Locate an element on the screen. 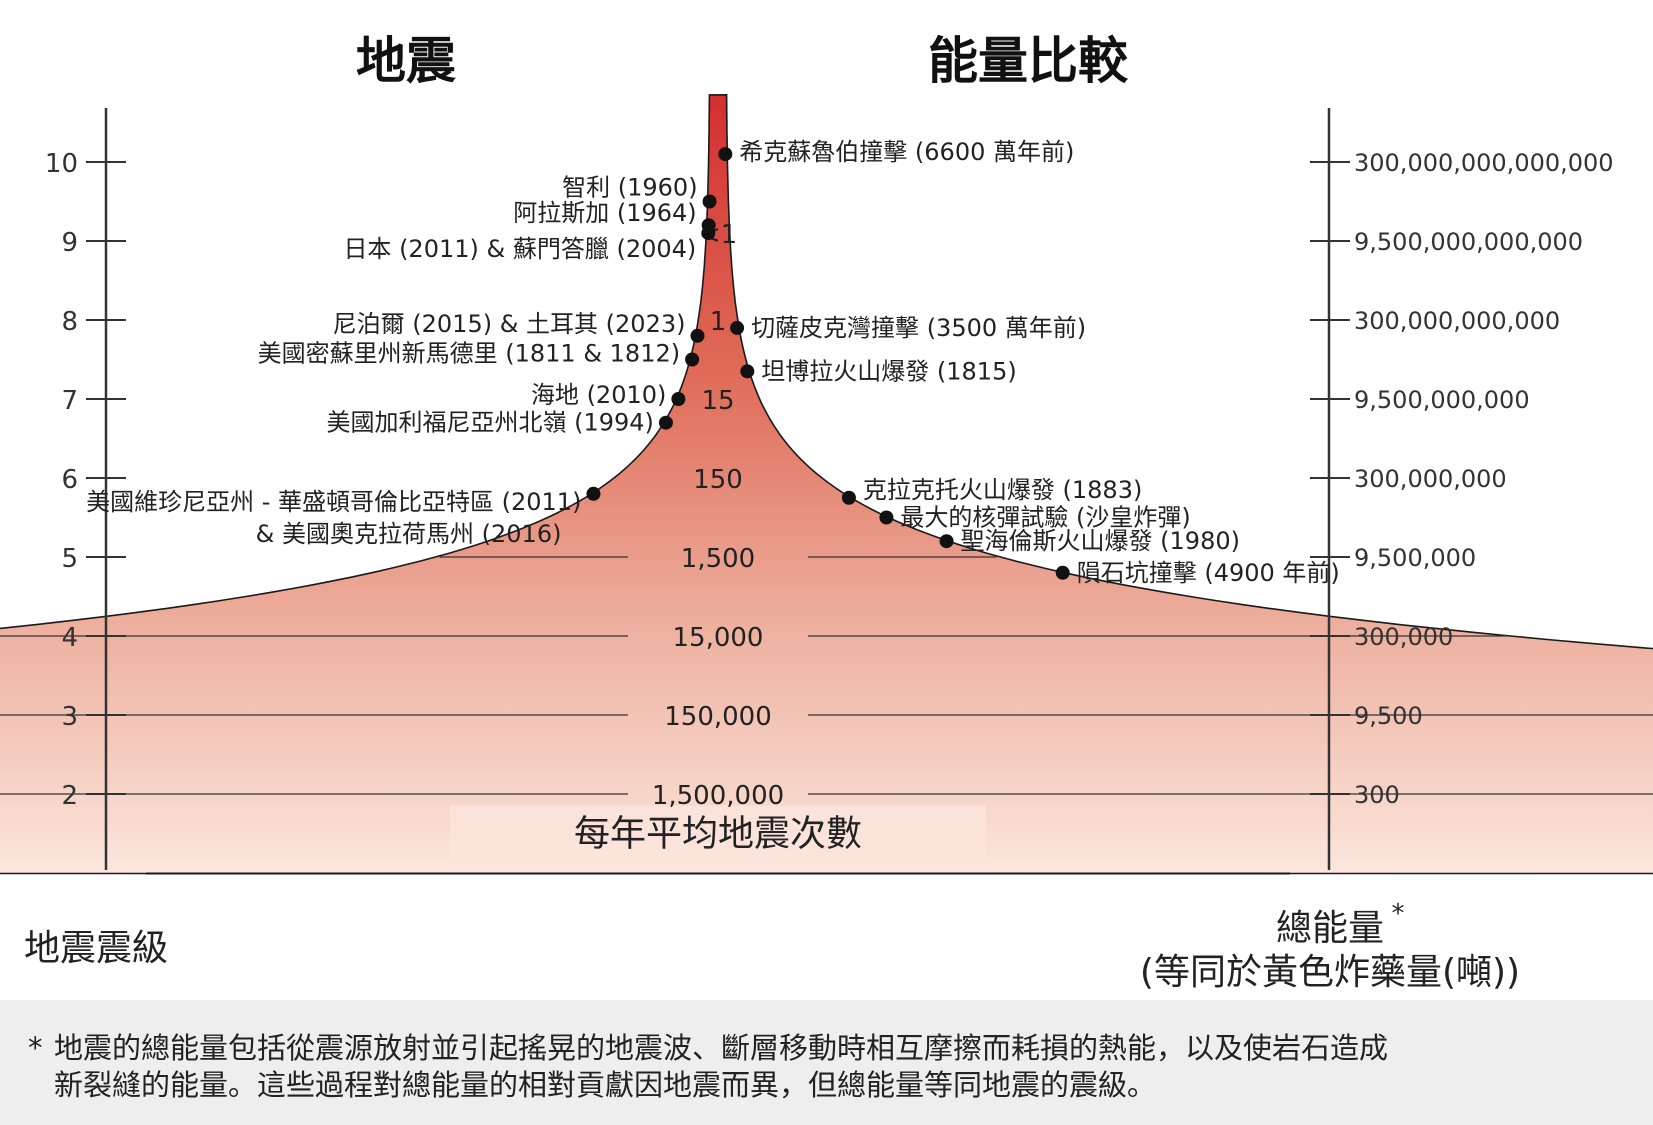 This screenshot has height=1125, width=1653. footnote-panel is located at coordinates (826, 1062).